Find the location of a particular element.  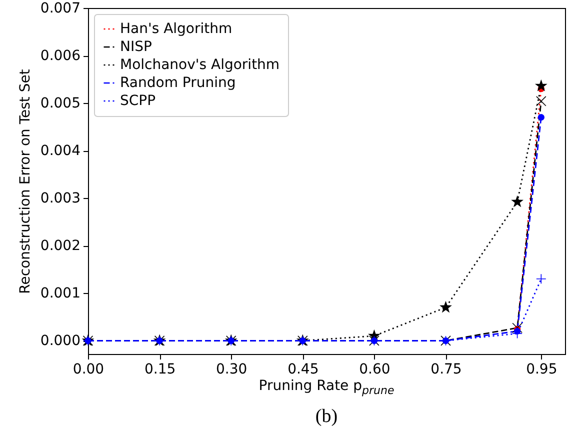

legend-label: Han's Algorithm is located at coordinates (176, 29).